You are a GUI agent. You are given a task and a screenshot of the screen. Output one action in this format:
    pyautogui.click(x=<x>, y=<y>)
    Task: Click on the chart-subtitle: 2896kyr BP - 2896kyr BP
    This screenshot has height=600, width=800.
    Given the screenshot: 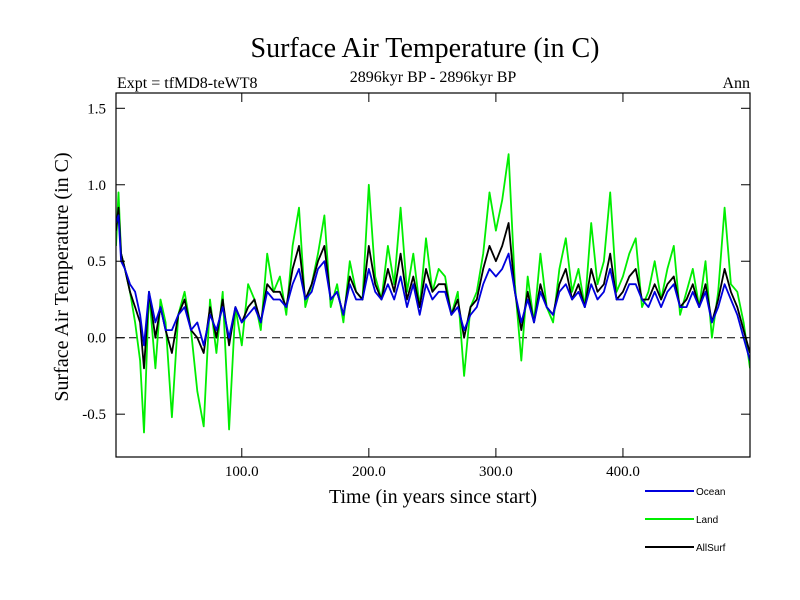 What is the action you would take?
    pyautogui.click(x=433, y=77)
    